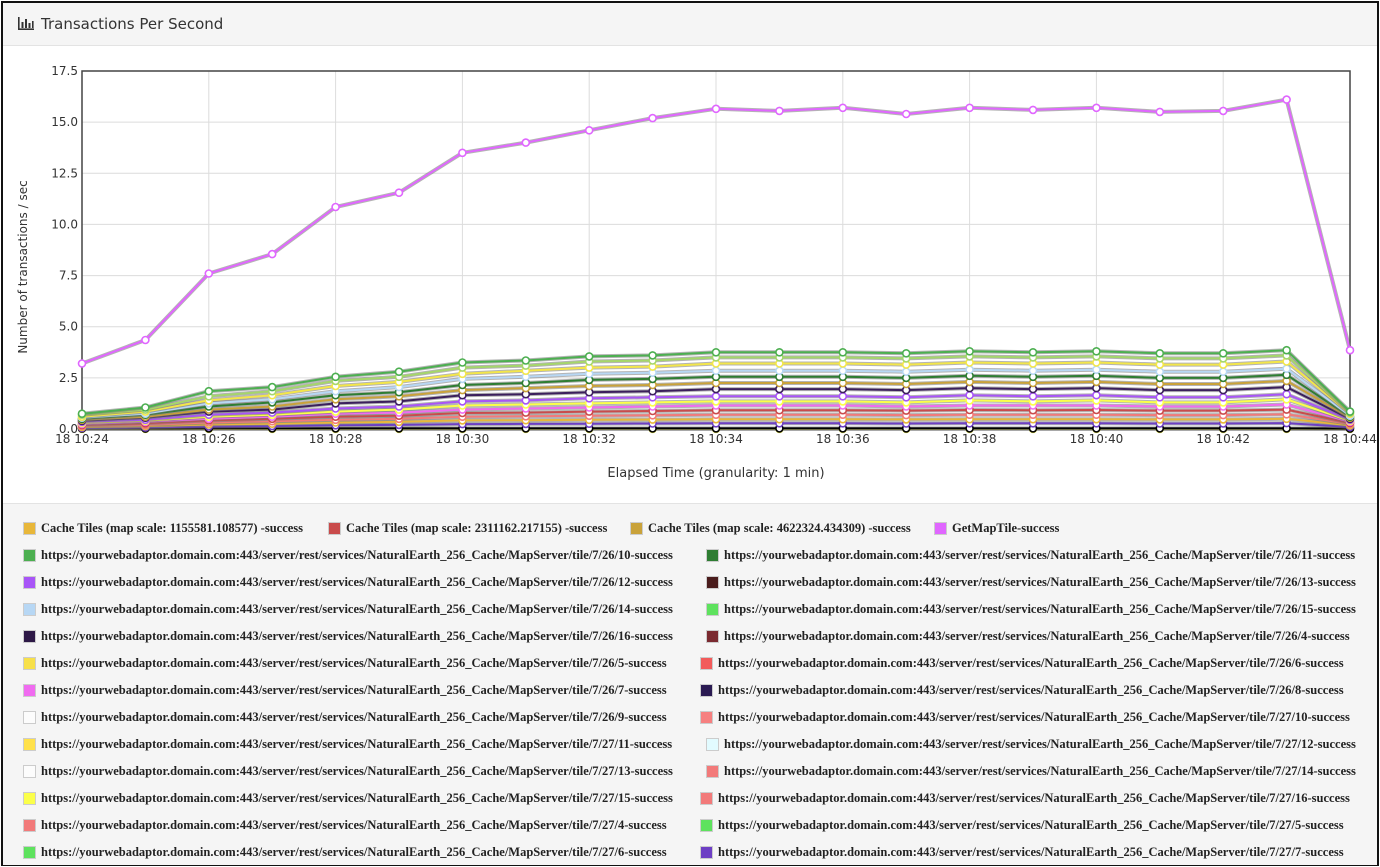  I want to click on y-tick-label: 12.5, so click(64, 173).